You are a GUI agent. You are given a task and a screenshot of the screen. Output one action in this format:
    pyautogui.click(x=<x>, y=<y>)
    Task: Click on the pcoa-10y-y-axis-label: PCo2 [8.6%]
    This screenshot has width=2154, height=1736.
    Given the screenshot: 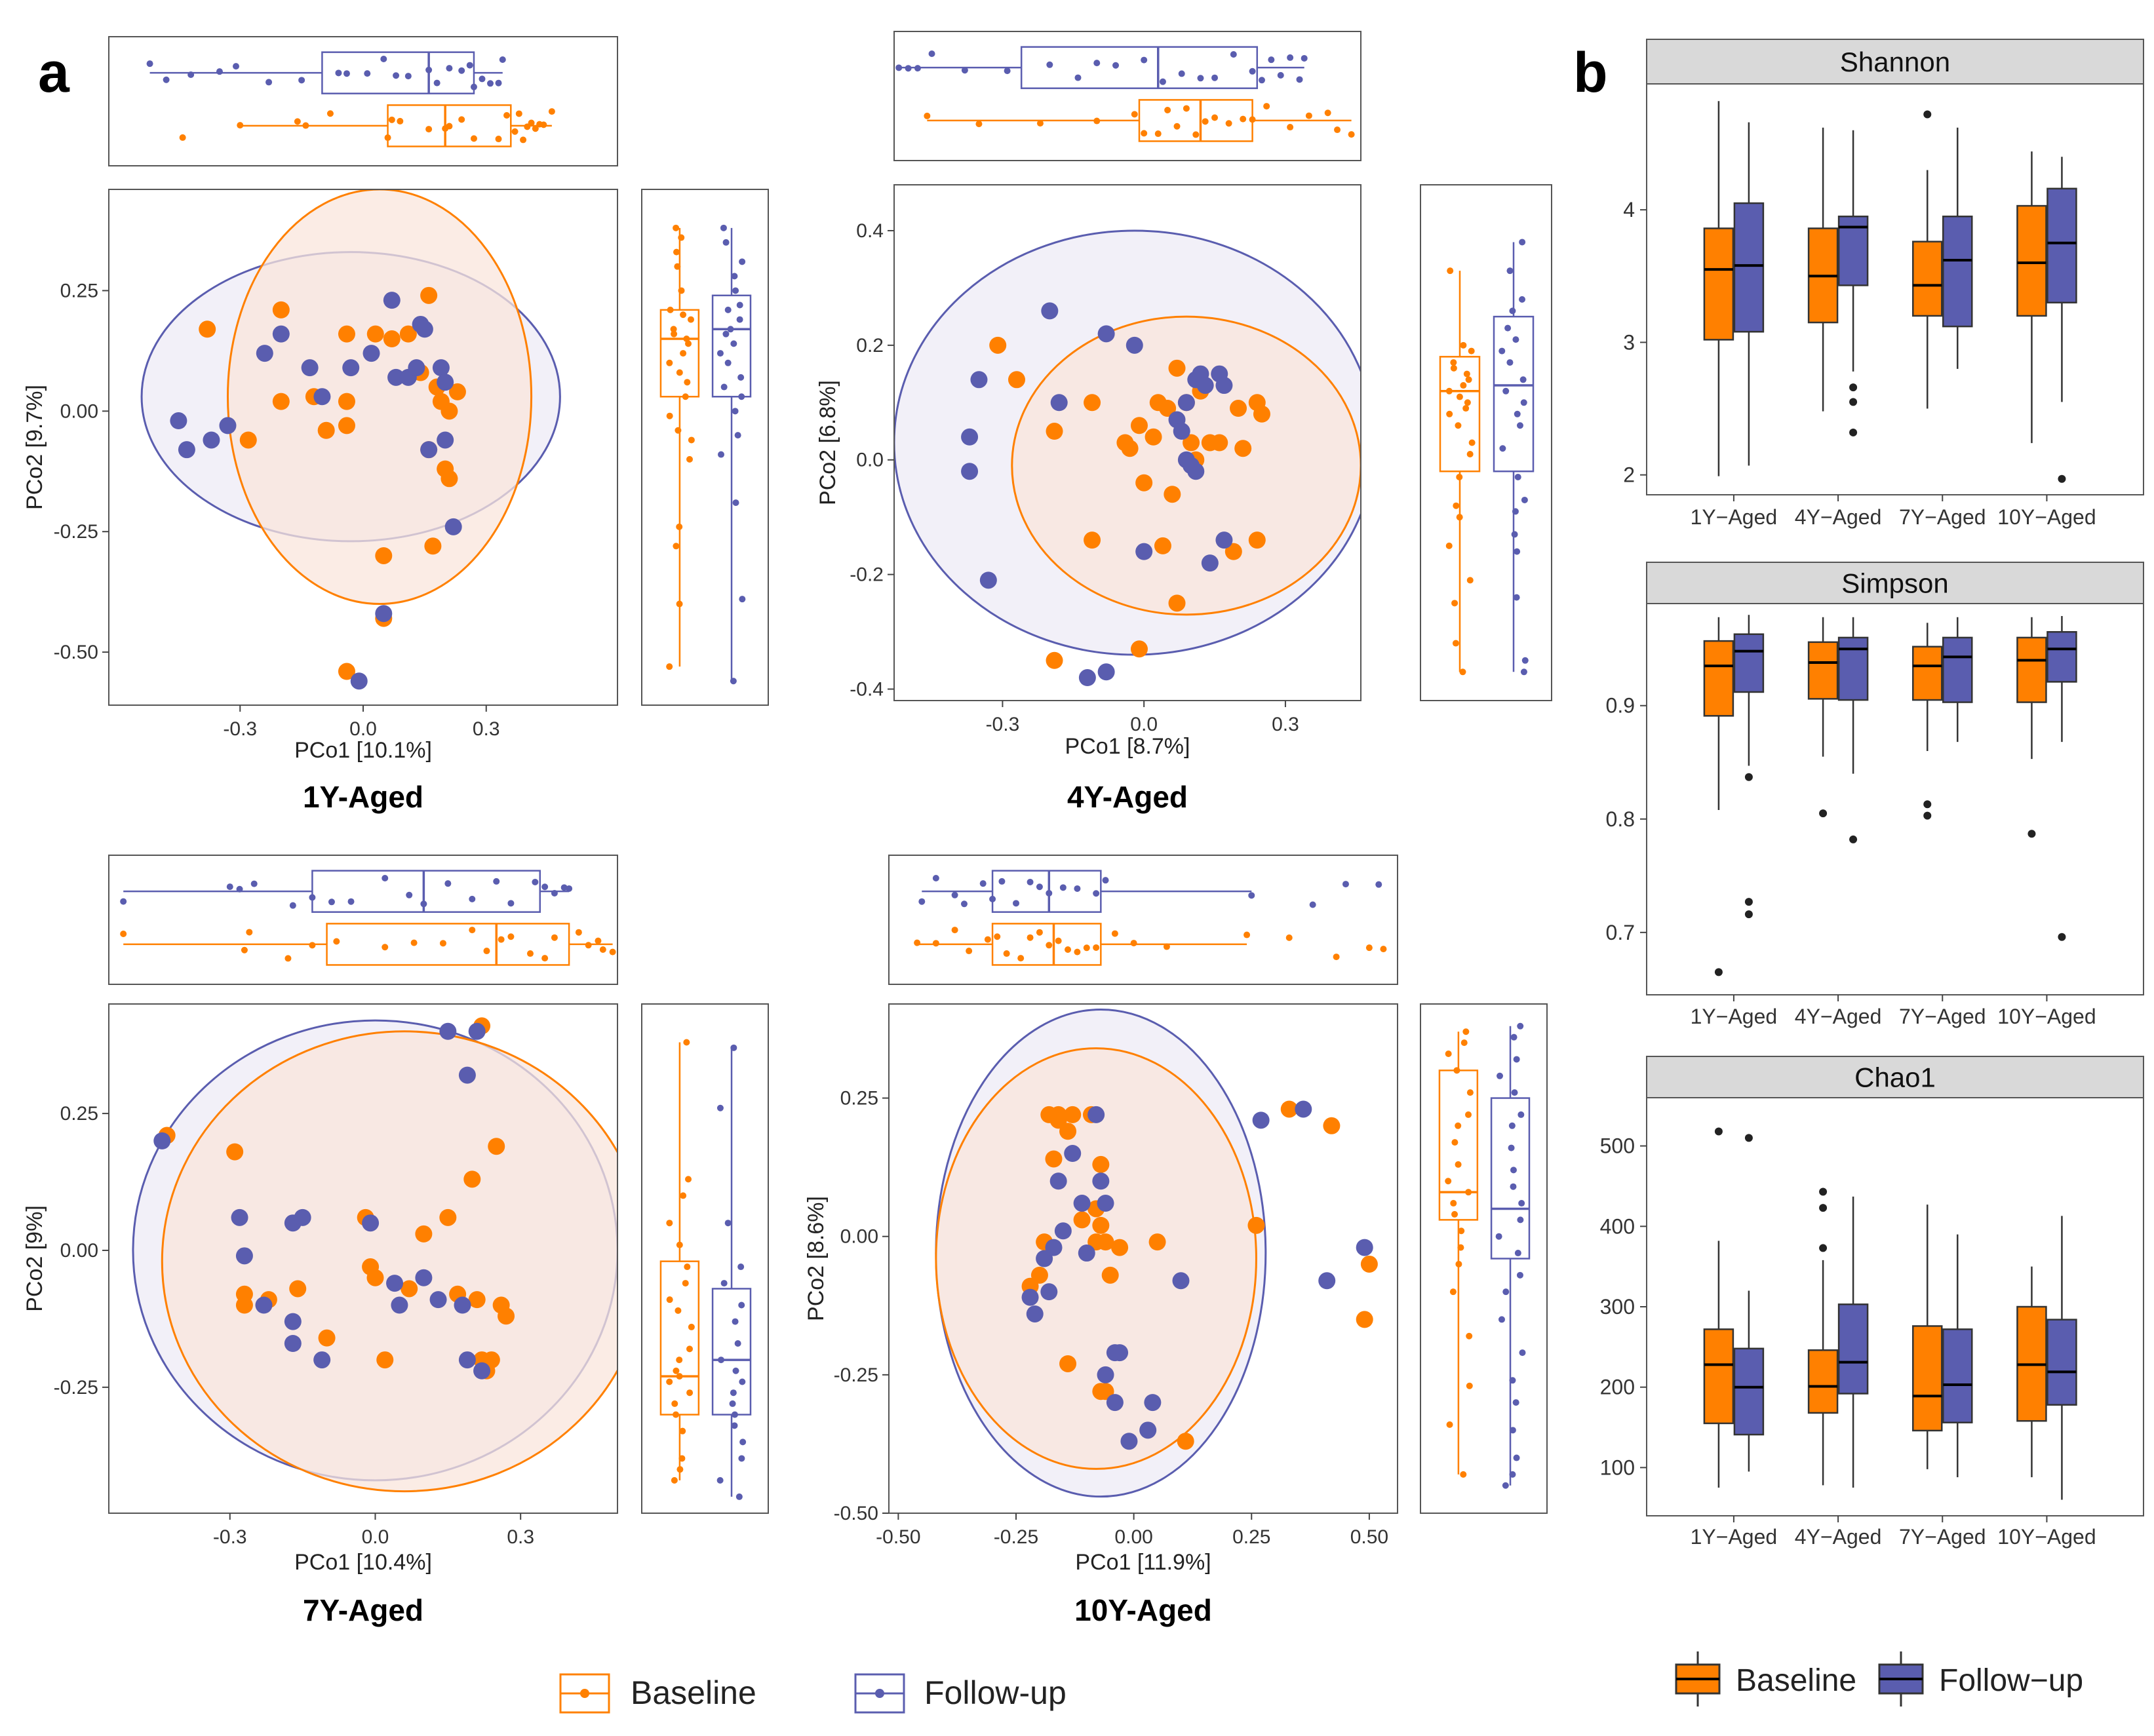 What is the action you would take?
    pyautogui.click(x=816, y=1258)
    